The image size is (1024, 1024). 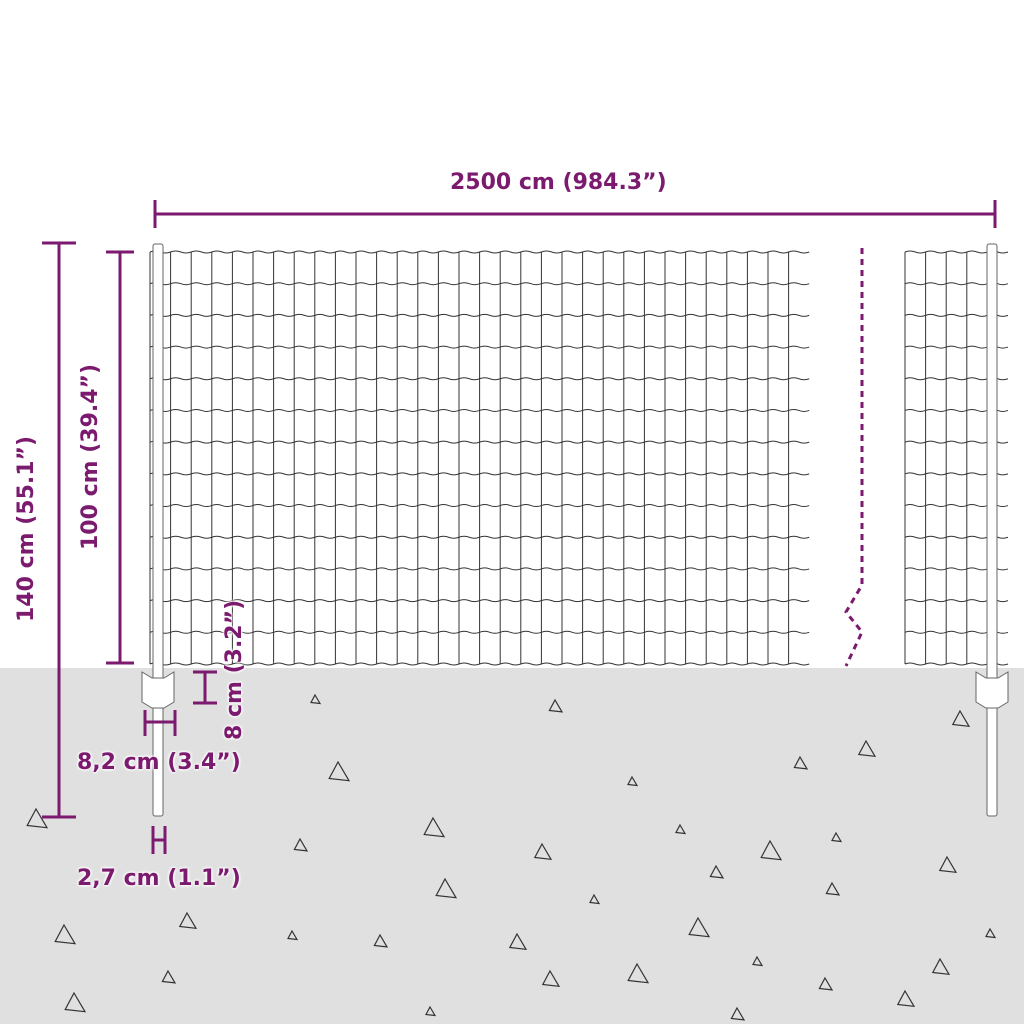 What do you see at coordinates (159, 840) in the screenshot?
I see `post-width-dimension-line` at bounding box center [159, 840].